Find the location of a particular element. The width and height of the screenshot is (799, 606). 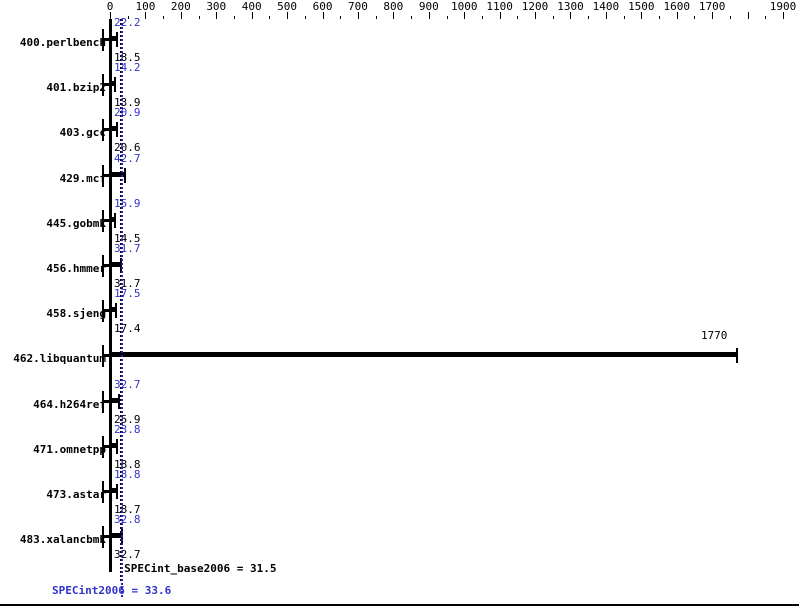

x-axis-tick-label: 600 is located at coordinates (322, 6).